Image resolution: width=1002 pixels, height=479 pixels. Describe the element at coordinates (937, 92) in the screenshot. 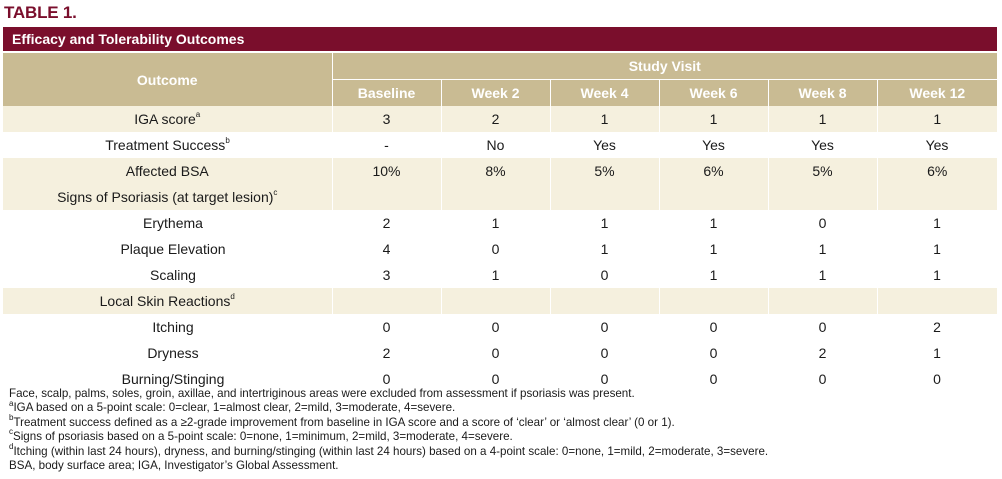

I see `visit-header-week-12: Week 12` at that location.